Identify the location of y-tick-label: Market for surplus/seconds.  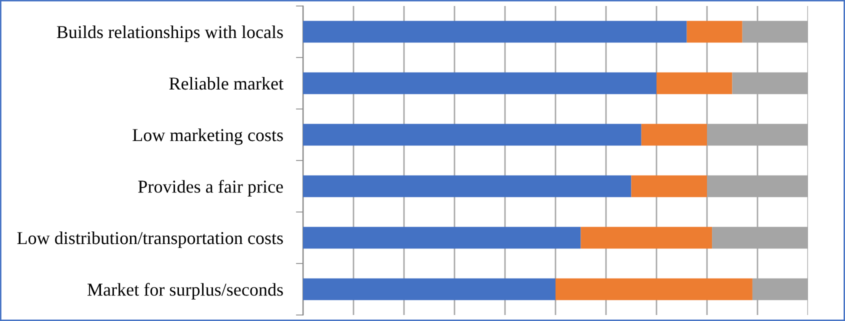
(185, 291).